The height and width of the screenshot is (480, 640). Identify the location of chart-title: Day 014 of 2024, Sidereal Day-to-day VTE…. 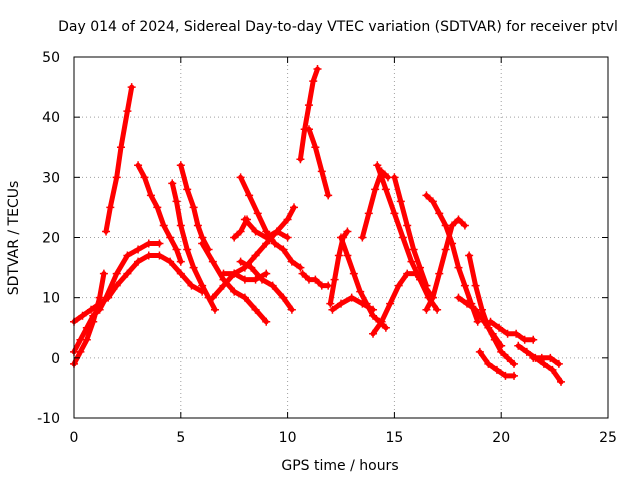
(338, 27).